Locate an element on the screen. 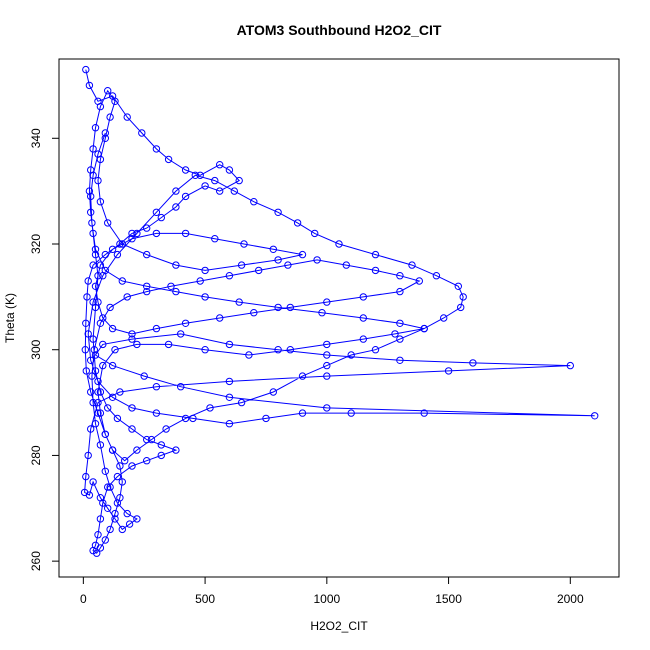 This screenshot has height=650, width=650. y-axis: 260 280 300 320 340 is located at coordinates (44, 349).